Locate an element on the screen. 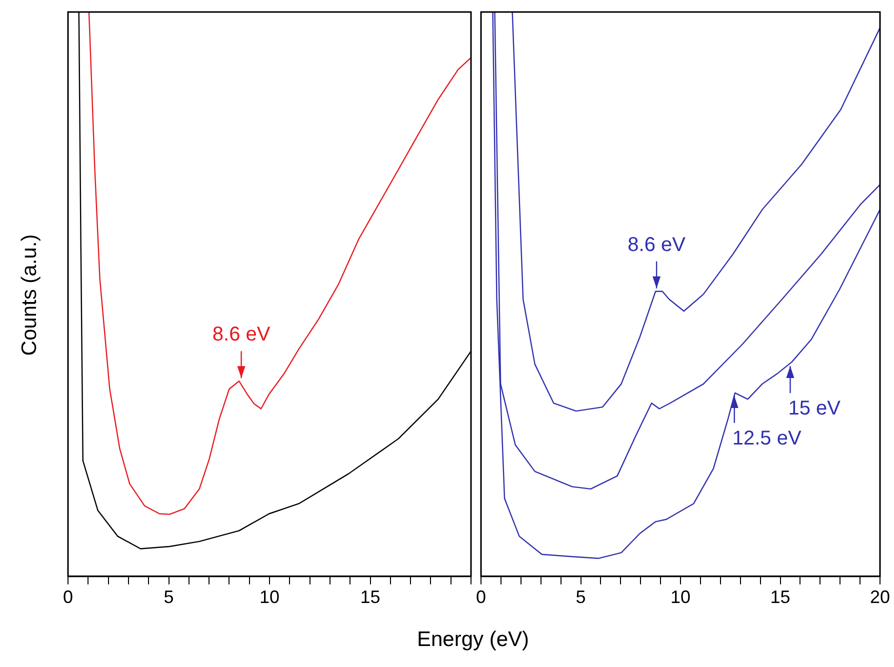  x-axis-title: Energy (eV) is located at coordinates (473, 640).